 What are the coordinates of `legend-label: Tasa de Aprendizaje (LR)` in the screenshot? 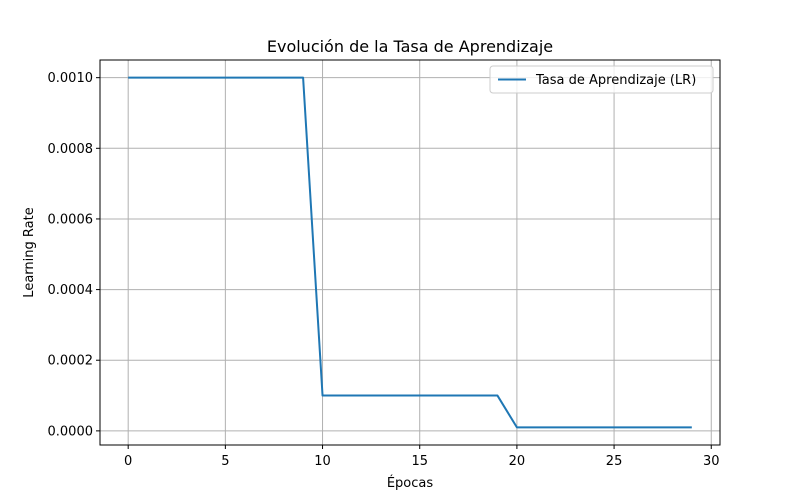 It's located at (615, 80).